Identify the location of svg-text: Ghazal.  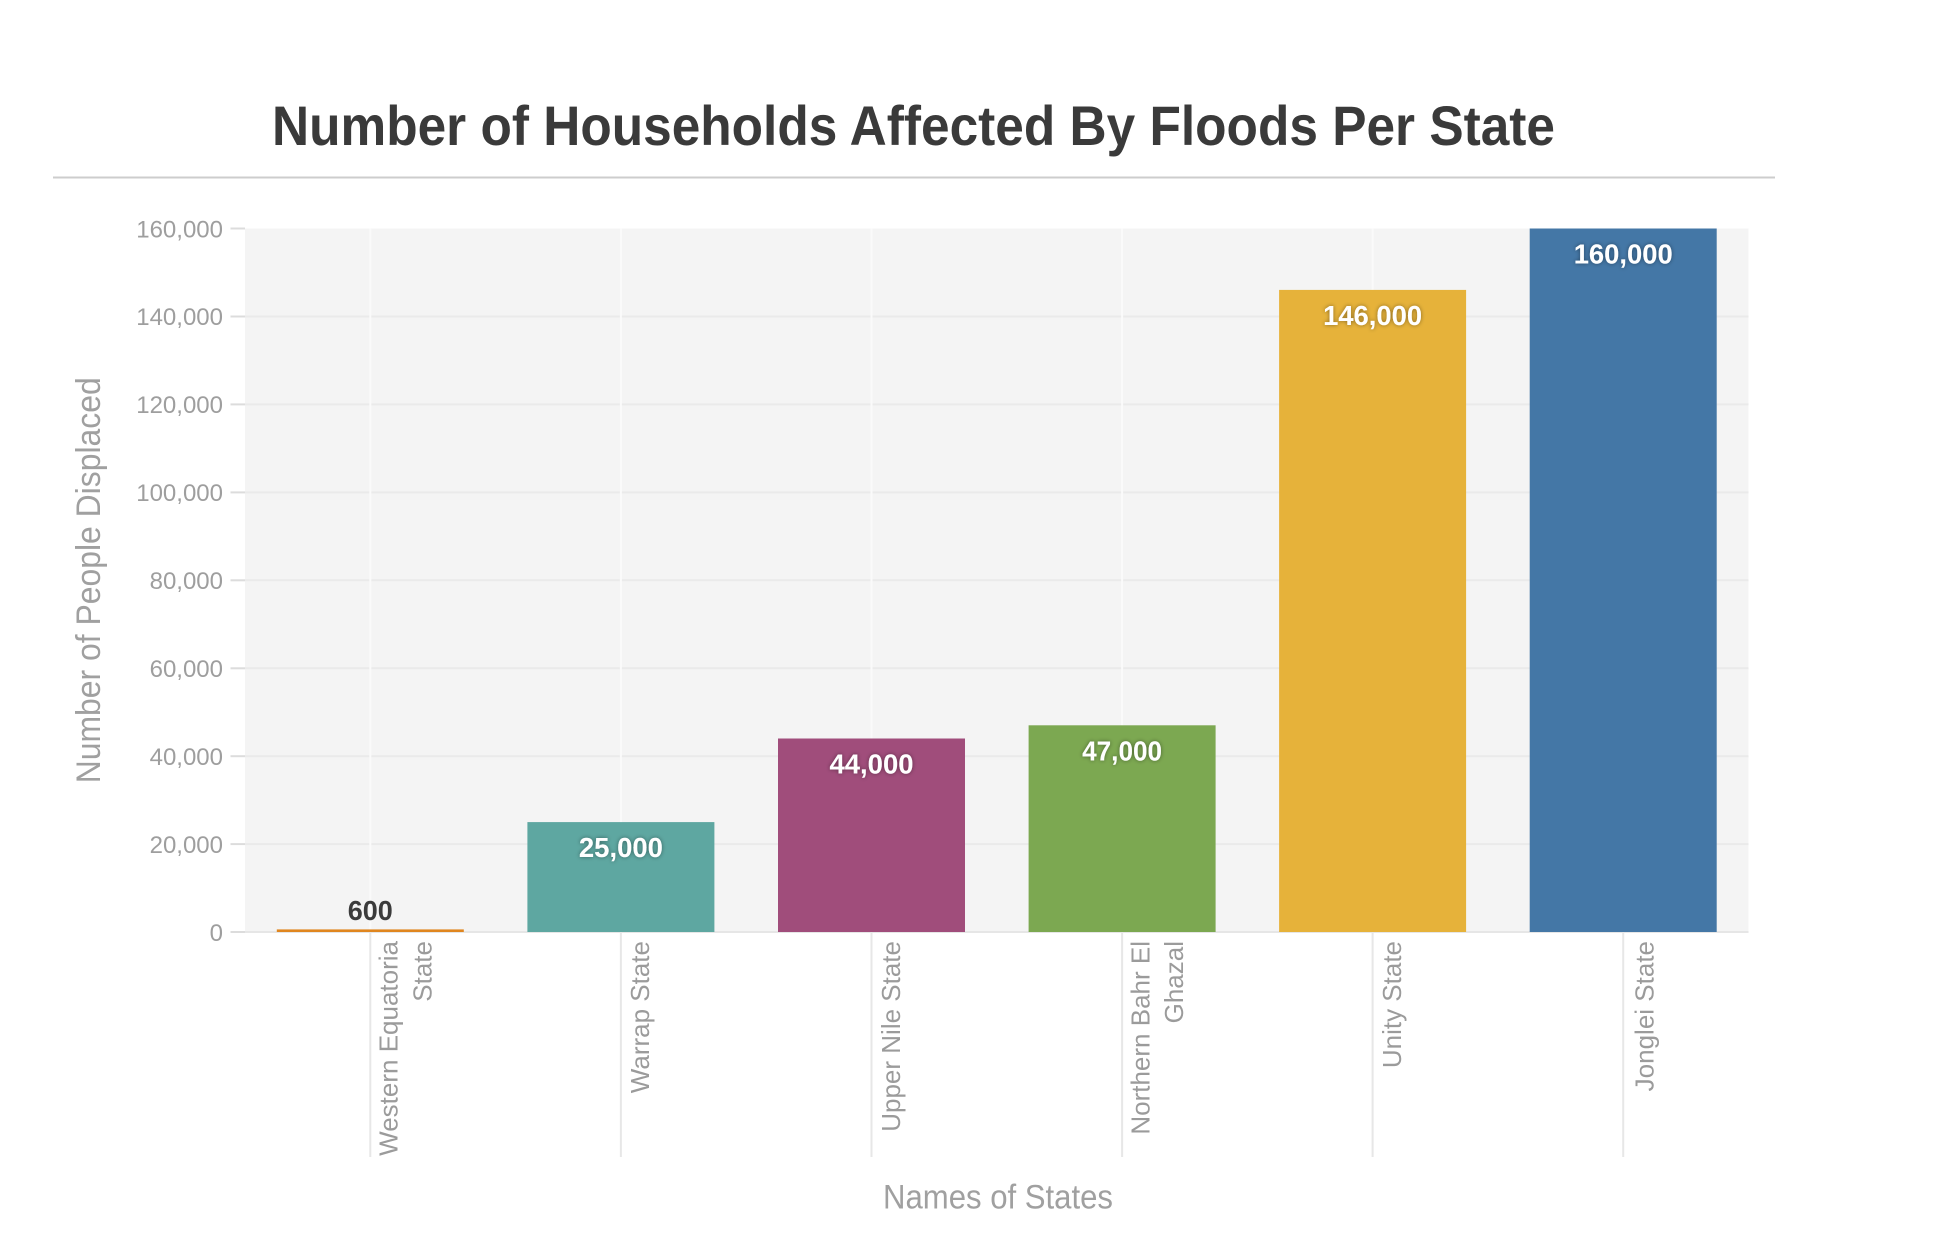
(1174, 982).